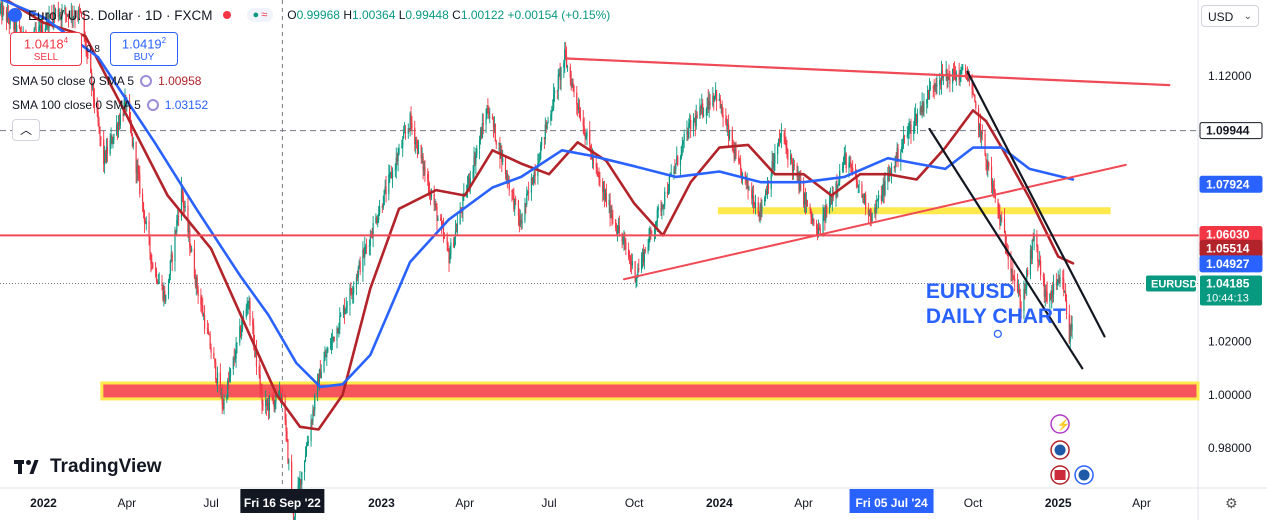 The width and height of the screenshot is (1267, 520). What do you see at coordinates (106, 81) in the screenshot?
I see `indicator-sma50: SMA 50 close 0 SMA 5 1.00958` at bounding box center [106, 81].